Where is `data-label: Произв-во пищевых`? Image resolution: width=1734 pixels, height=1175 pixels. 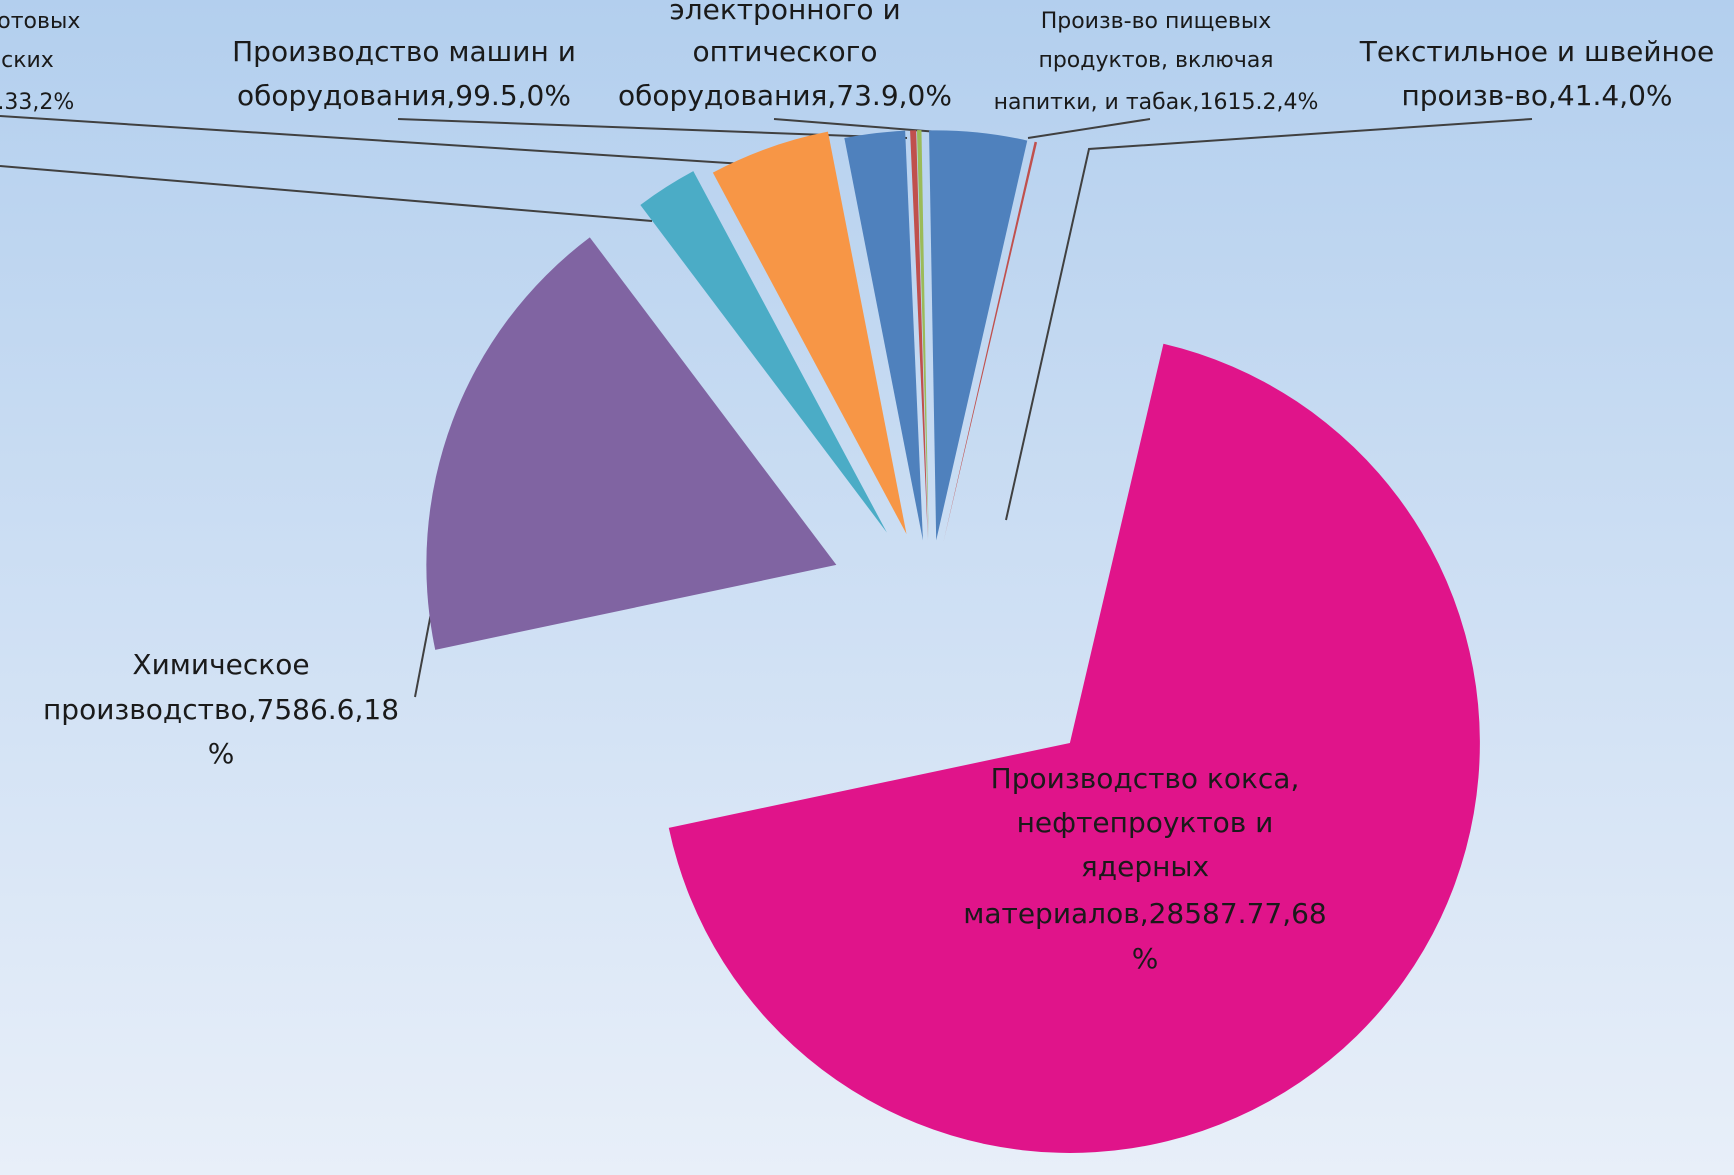 data-label: Произв-во пищевых is located at coordinates (1156, 21).